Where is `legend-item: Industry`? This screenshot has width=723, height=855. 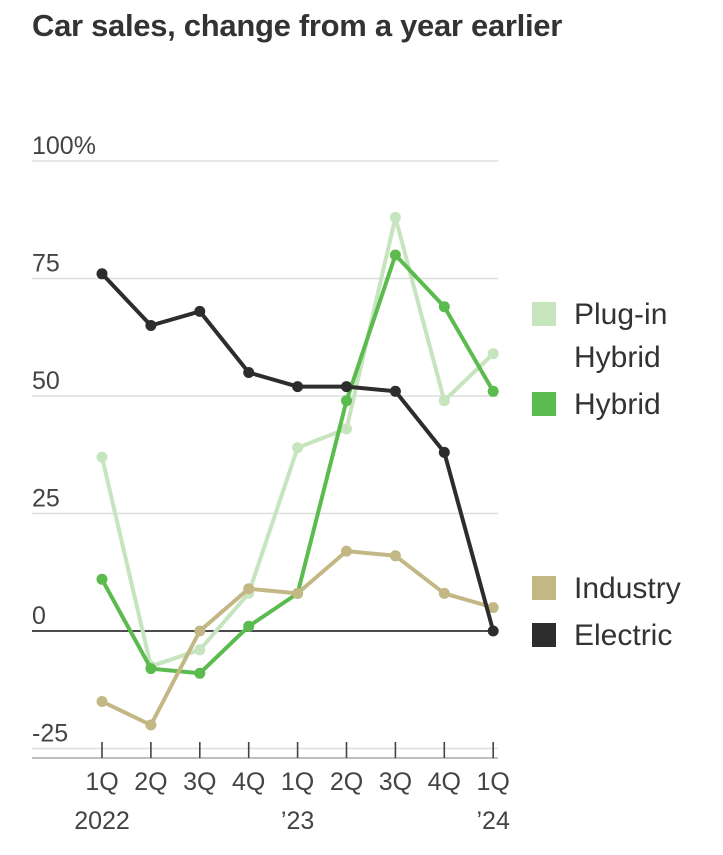 legend-item: Industry is located at coordinates (606, 588).